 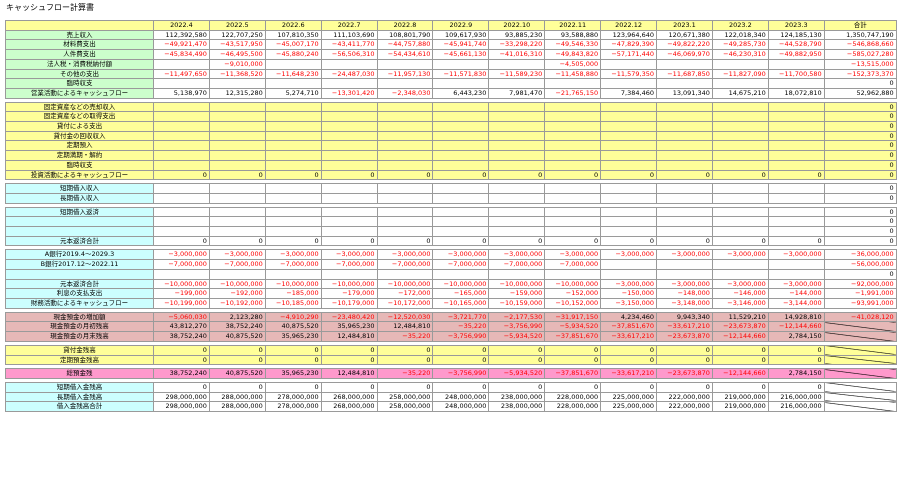 I want to click on row-total-cell: −585,027,280, so click(x=860, y=54).